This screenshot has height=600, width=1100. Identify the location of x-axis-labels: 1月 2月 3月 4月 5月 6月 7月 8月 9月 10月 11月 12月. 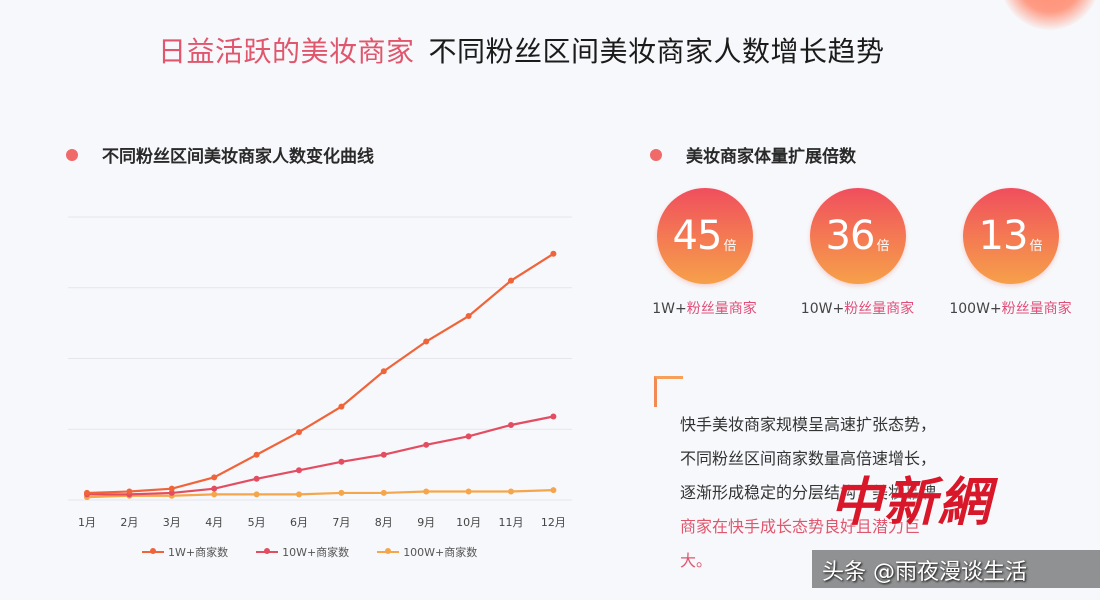
(300, 524).